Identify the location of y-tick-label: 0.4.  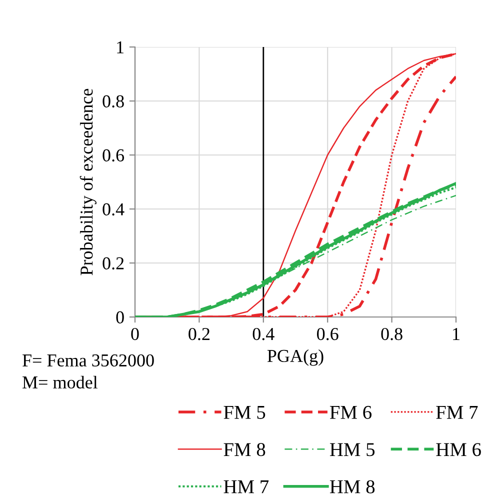
(113, 209).